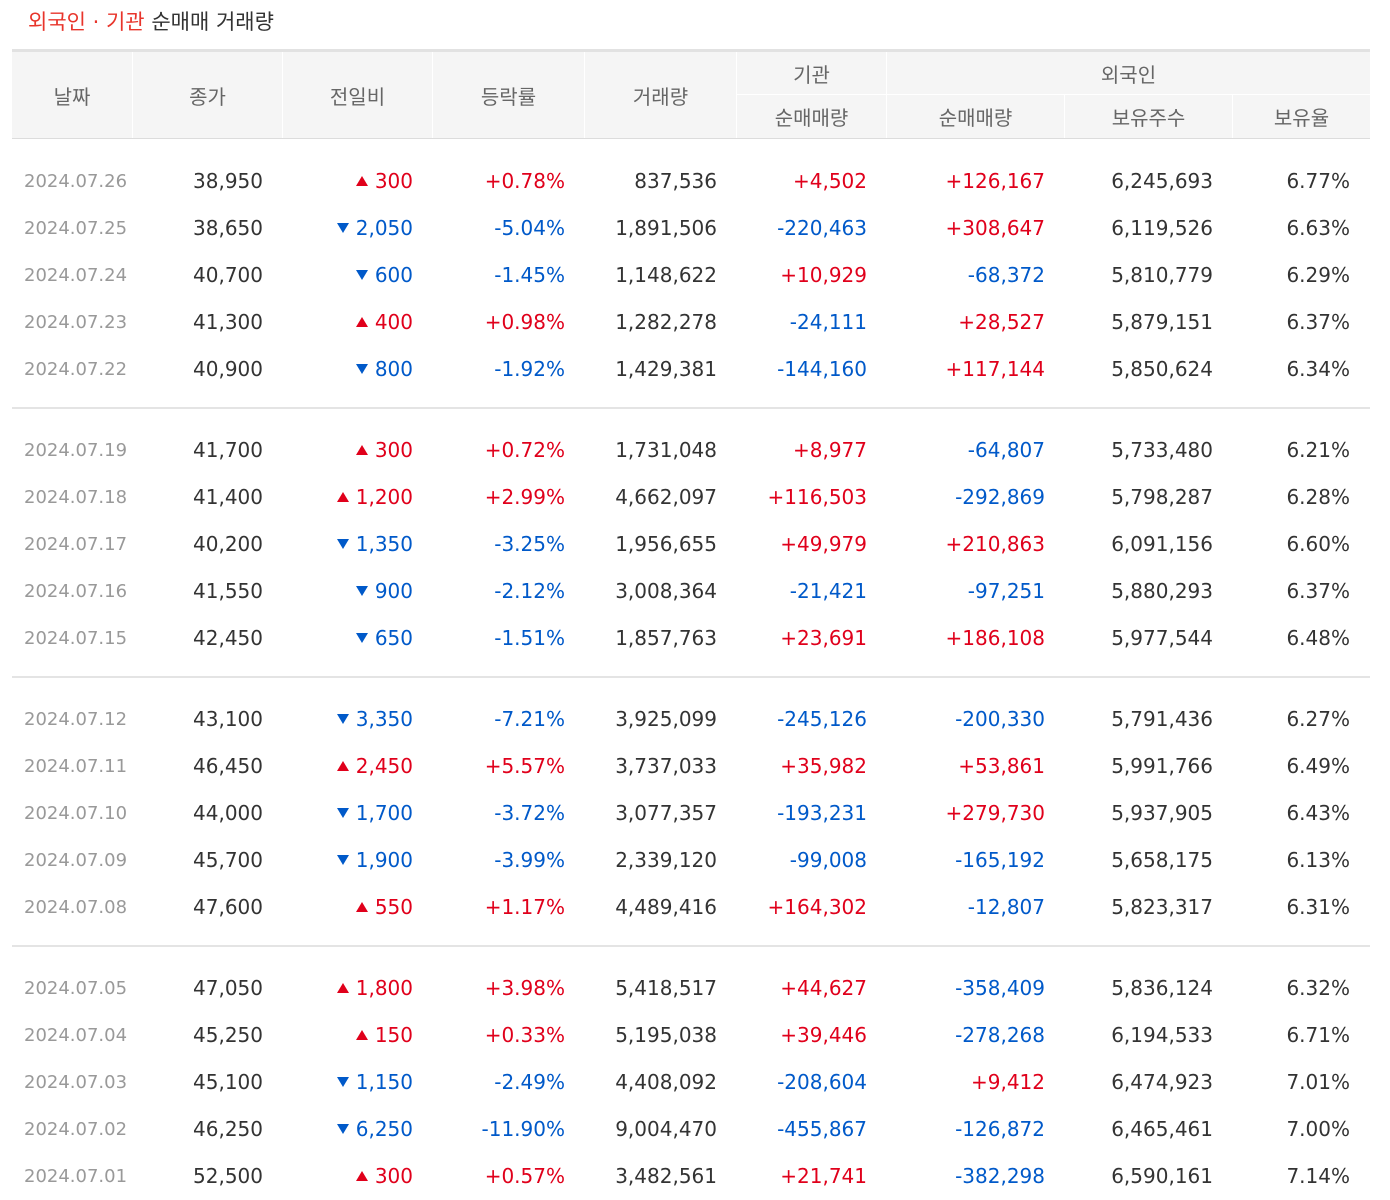 The width and height of the screenshot is (1390, 1200). Describe the element at coordinates (228, 181) in the screenshot. I see `close-cell: 38,950` at that location.